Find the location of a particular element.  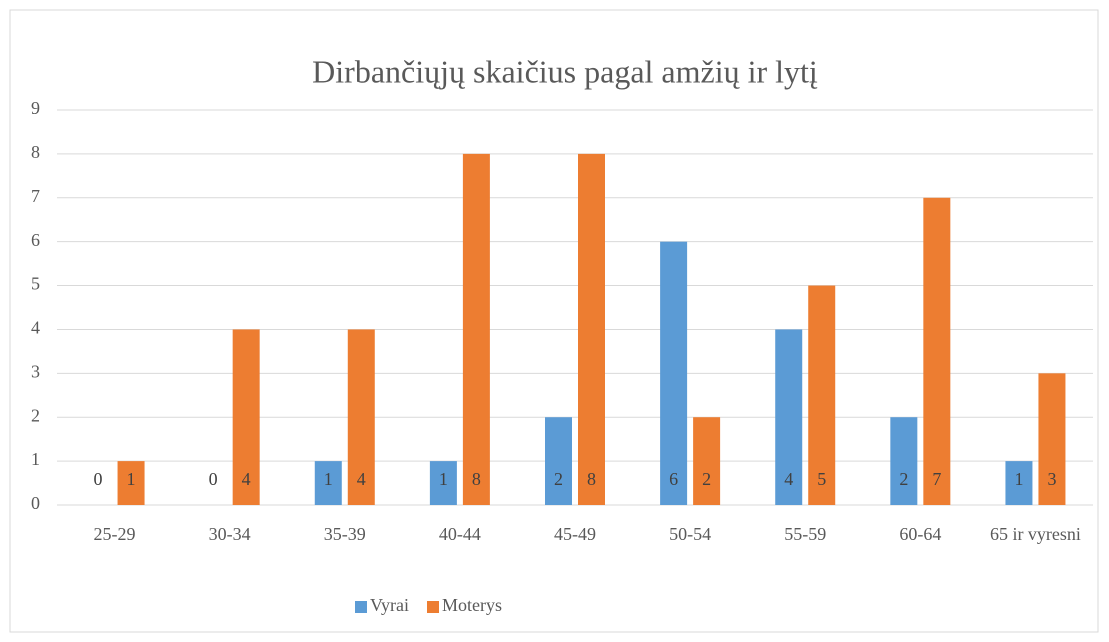

y-tick-label: 3 is located at coordinates (35, 371).